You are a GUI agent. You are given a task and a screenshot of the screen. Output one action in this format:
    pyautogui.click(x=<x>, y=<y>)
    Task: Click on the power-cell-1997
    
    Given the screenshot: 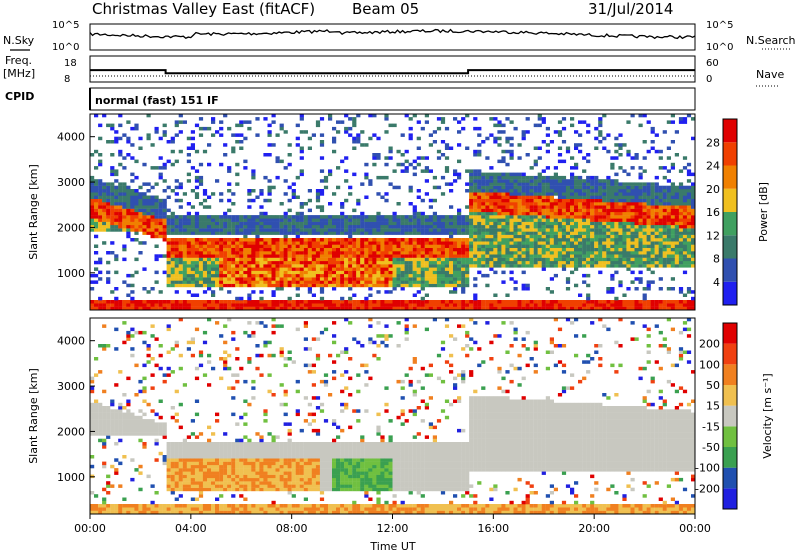 What is the action you would take?
    pyautogui.click(x=370, y=240)
    